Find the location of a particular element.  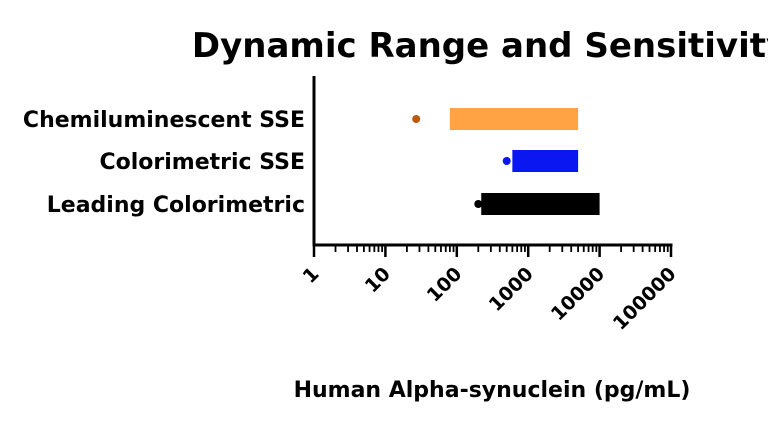

y-category-label: Chemiluminescent SSE is located at coordinates (164, 120).